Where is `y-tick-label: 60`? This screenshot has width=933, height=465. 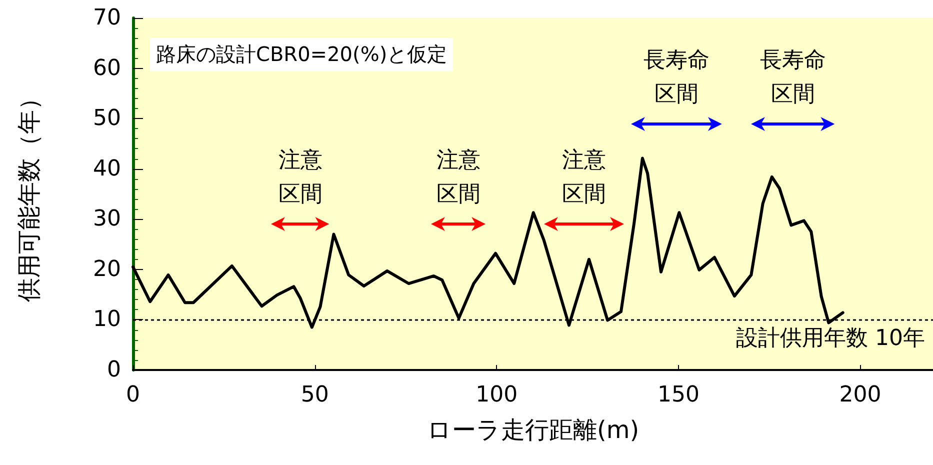
y-tick-label: 60 is located at coordinates (107, 68).